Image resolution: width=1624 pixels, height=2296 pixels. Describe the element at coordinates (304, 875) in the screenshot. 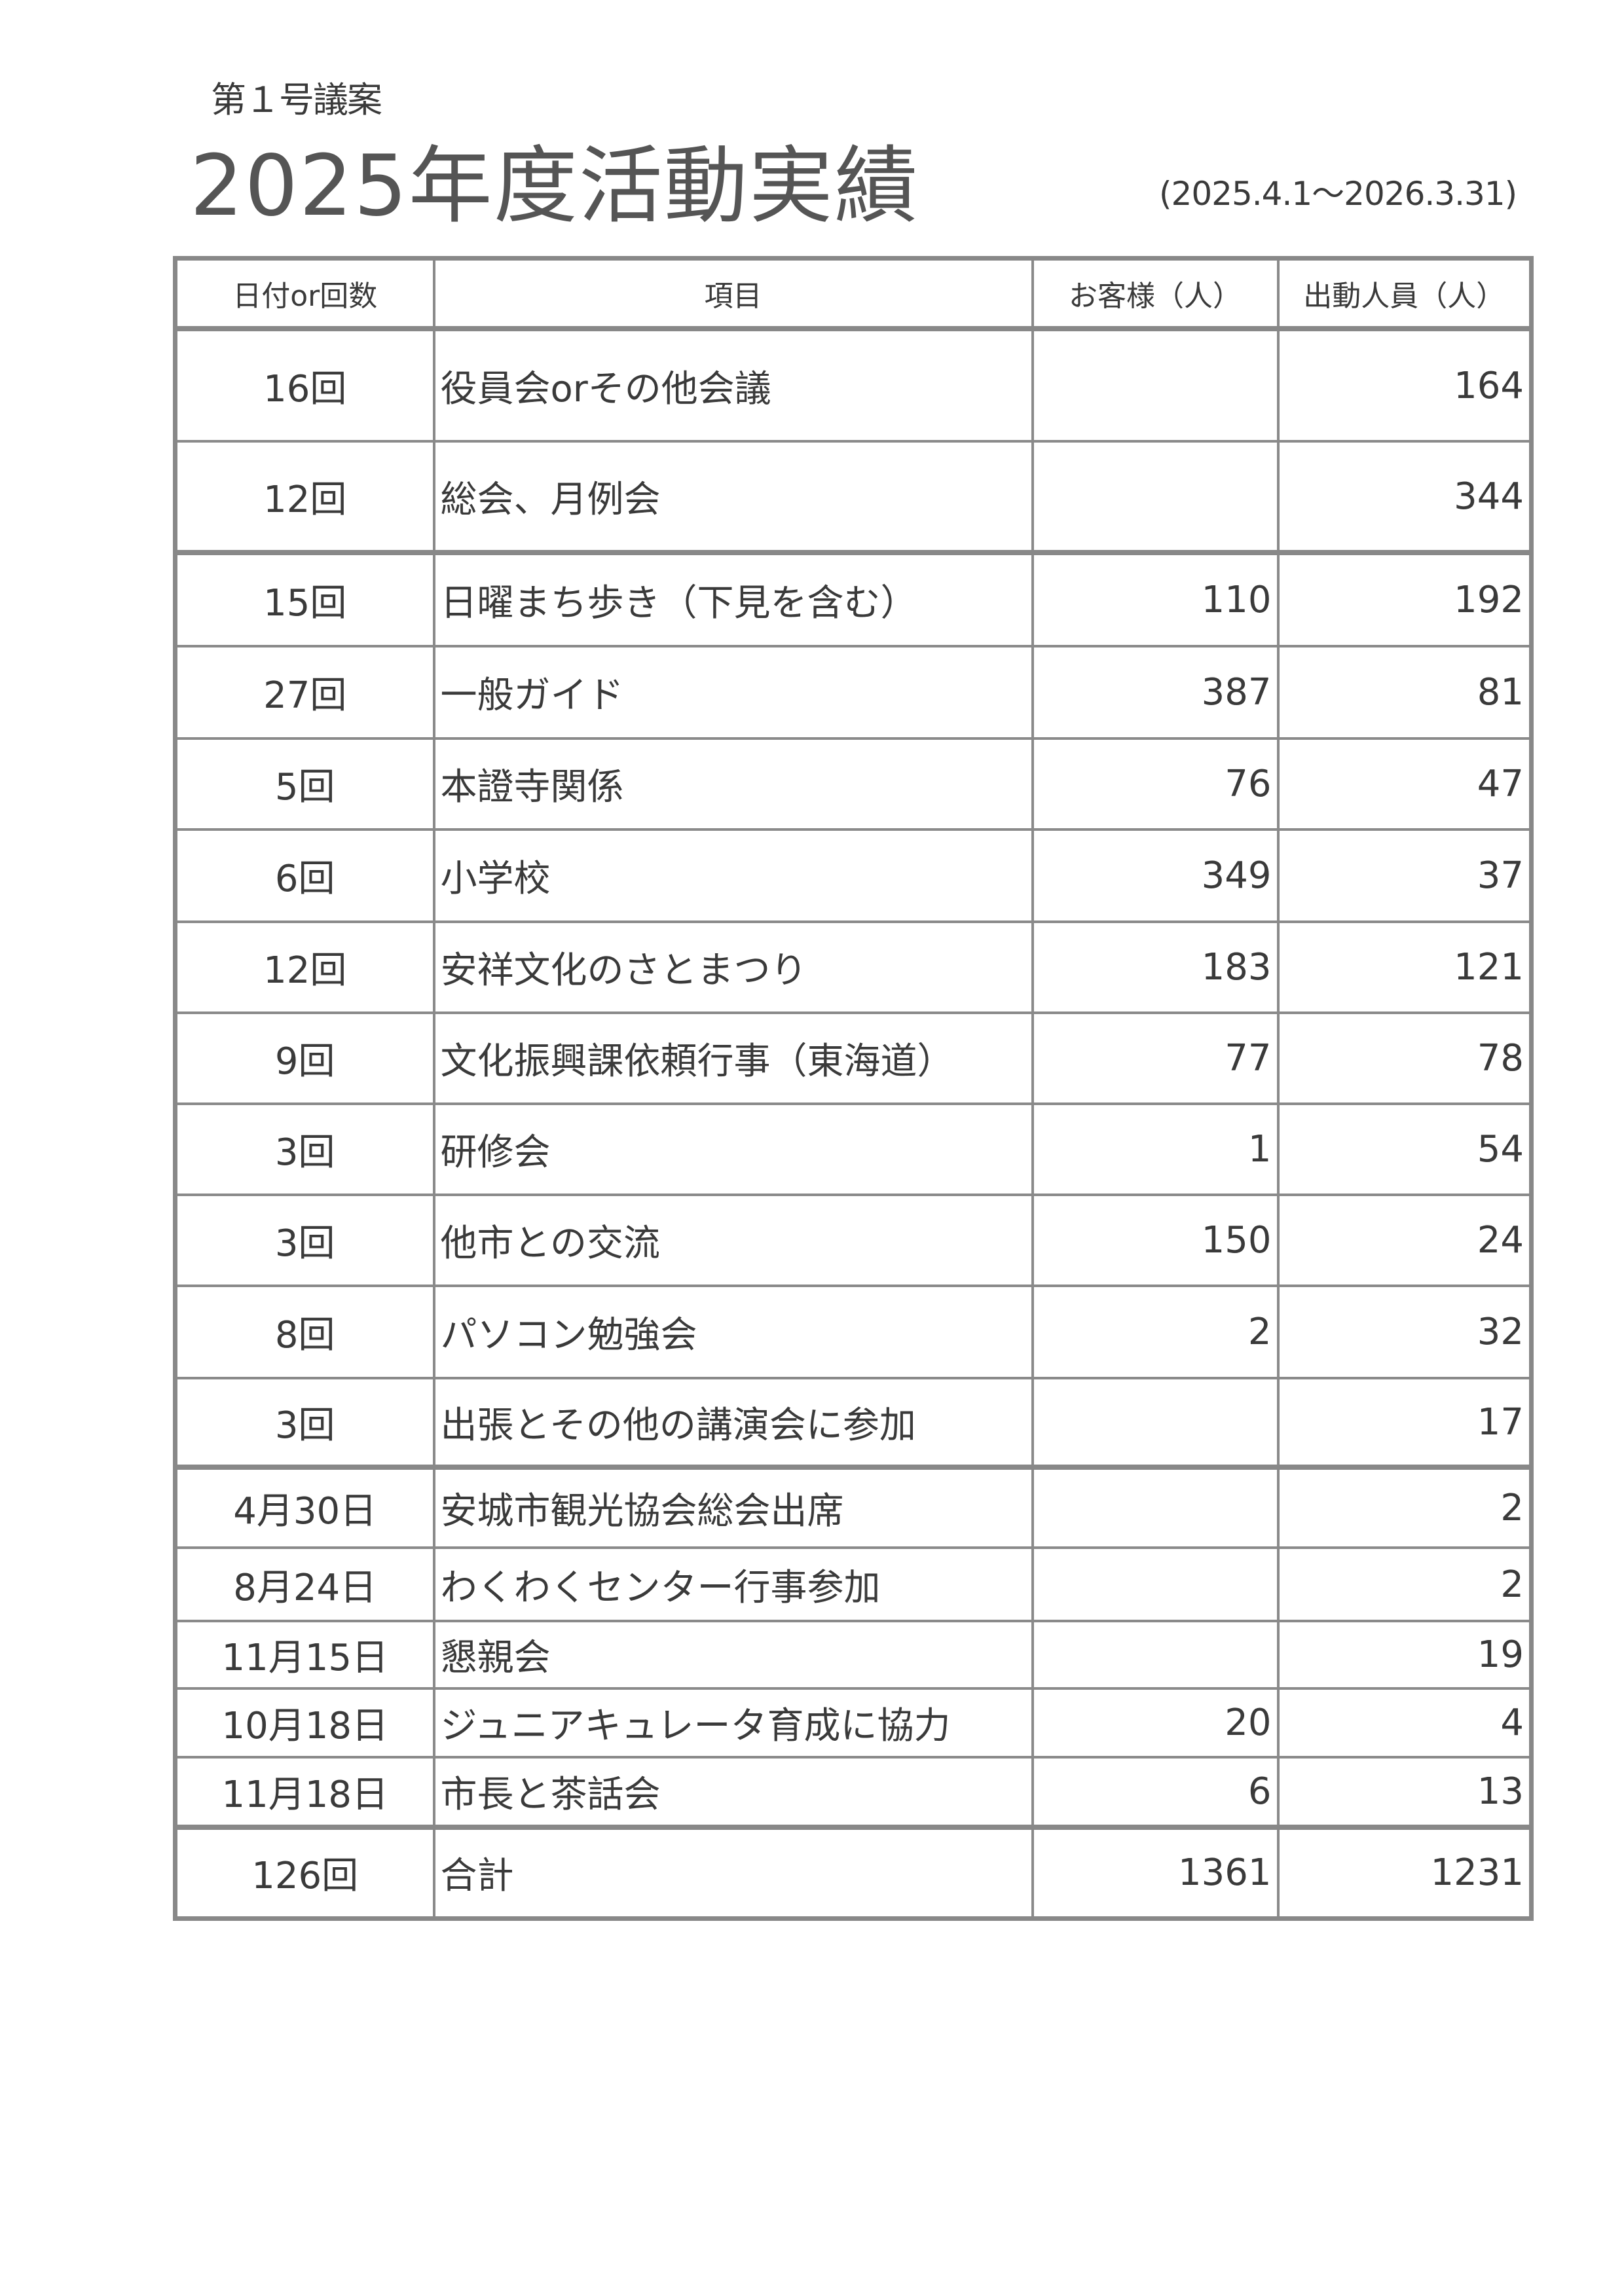

I see `cell-date-count: 6回` at that location.